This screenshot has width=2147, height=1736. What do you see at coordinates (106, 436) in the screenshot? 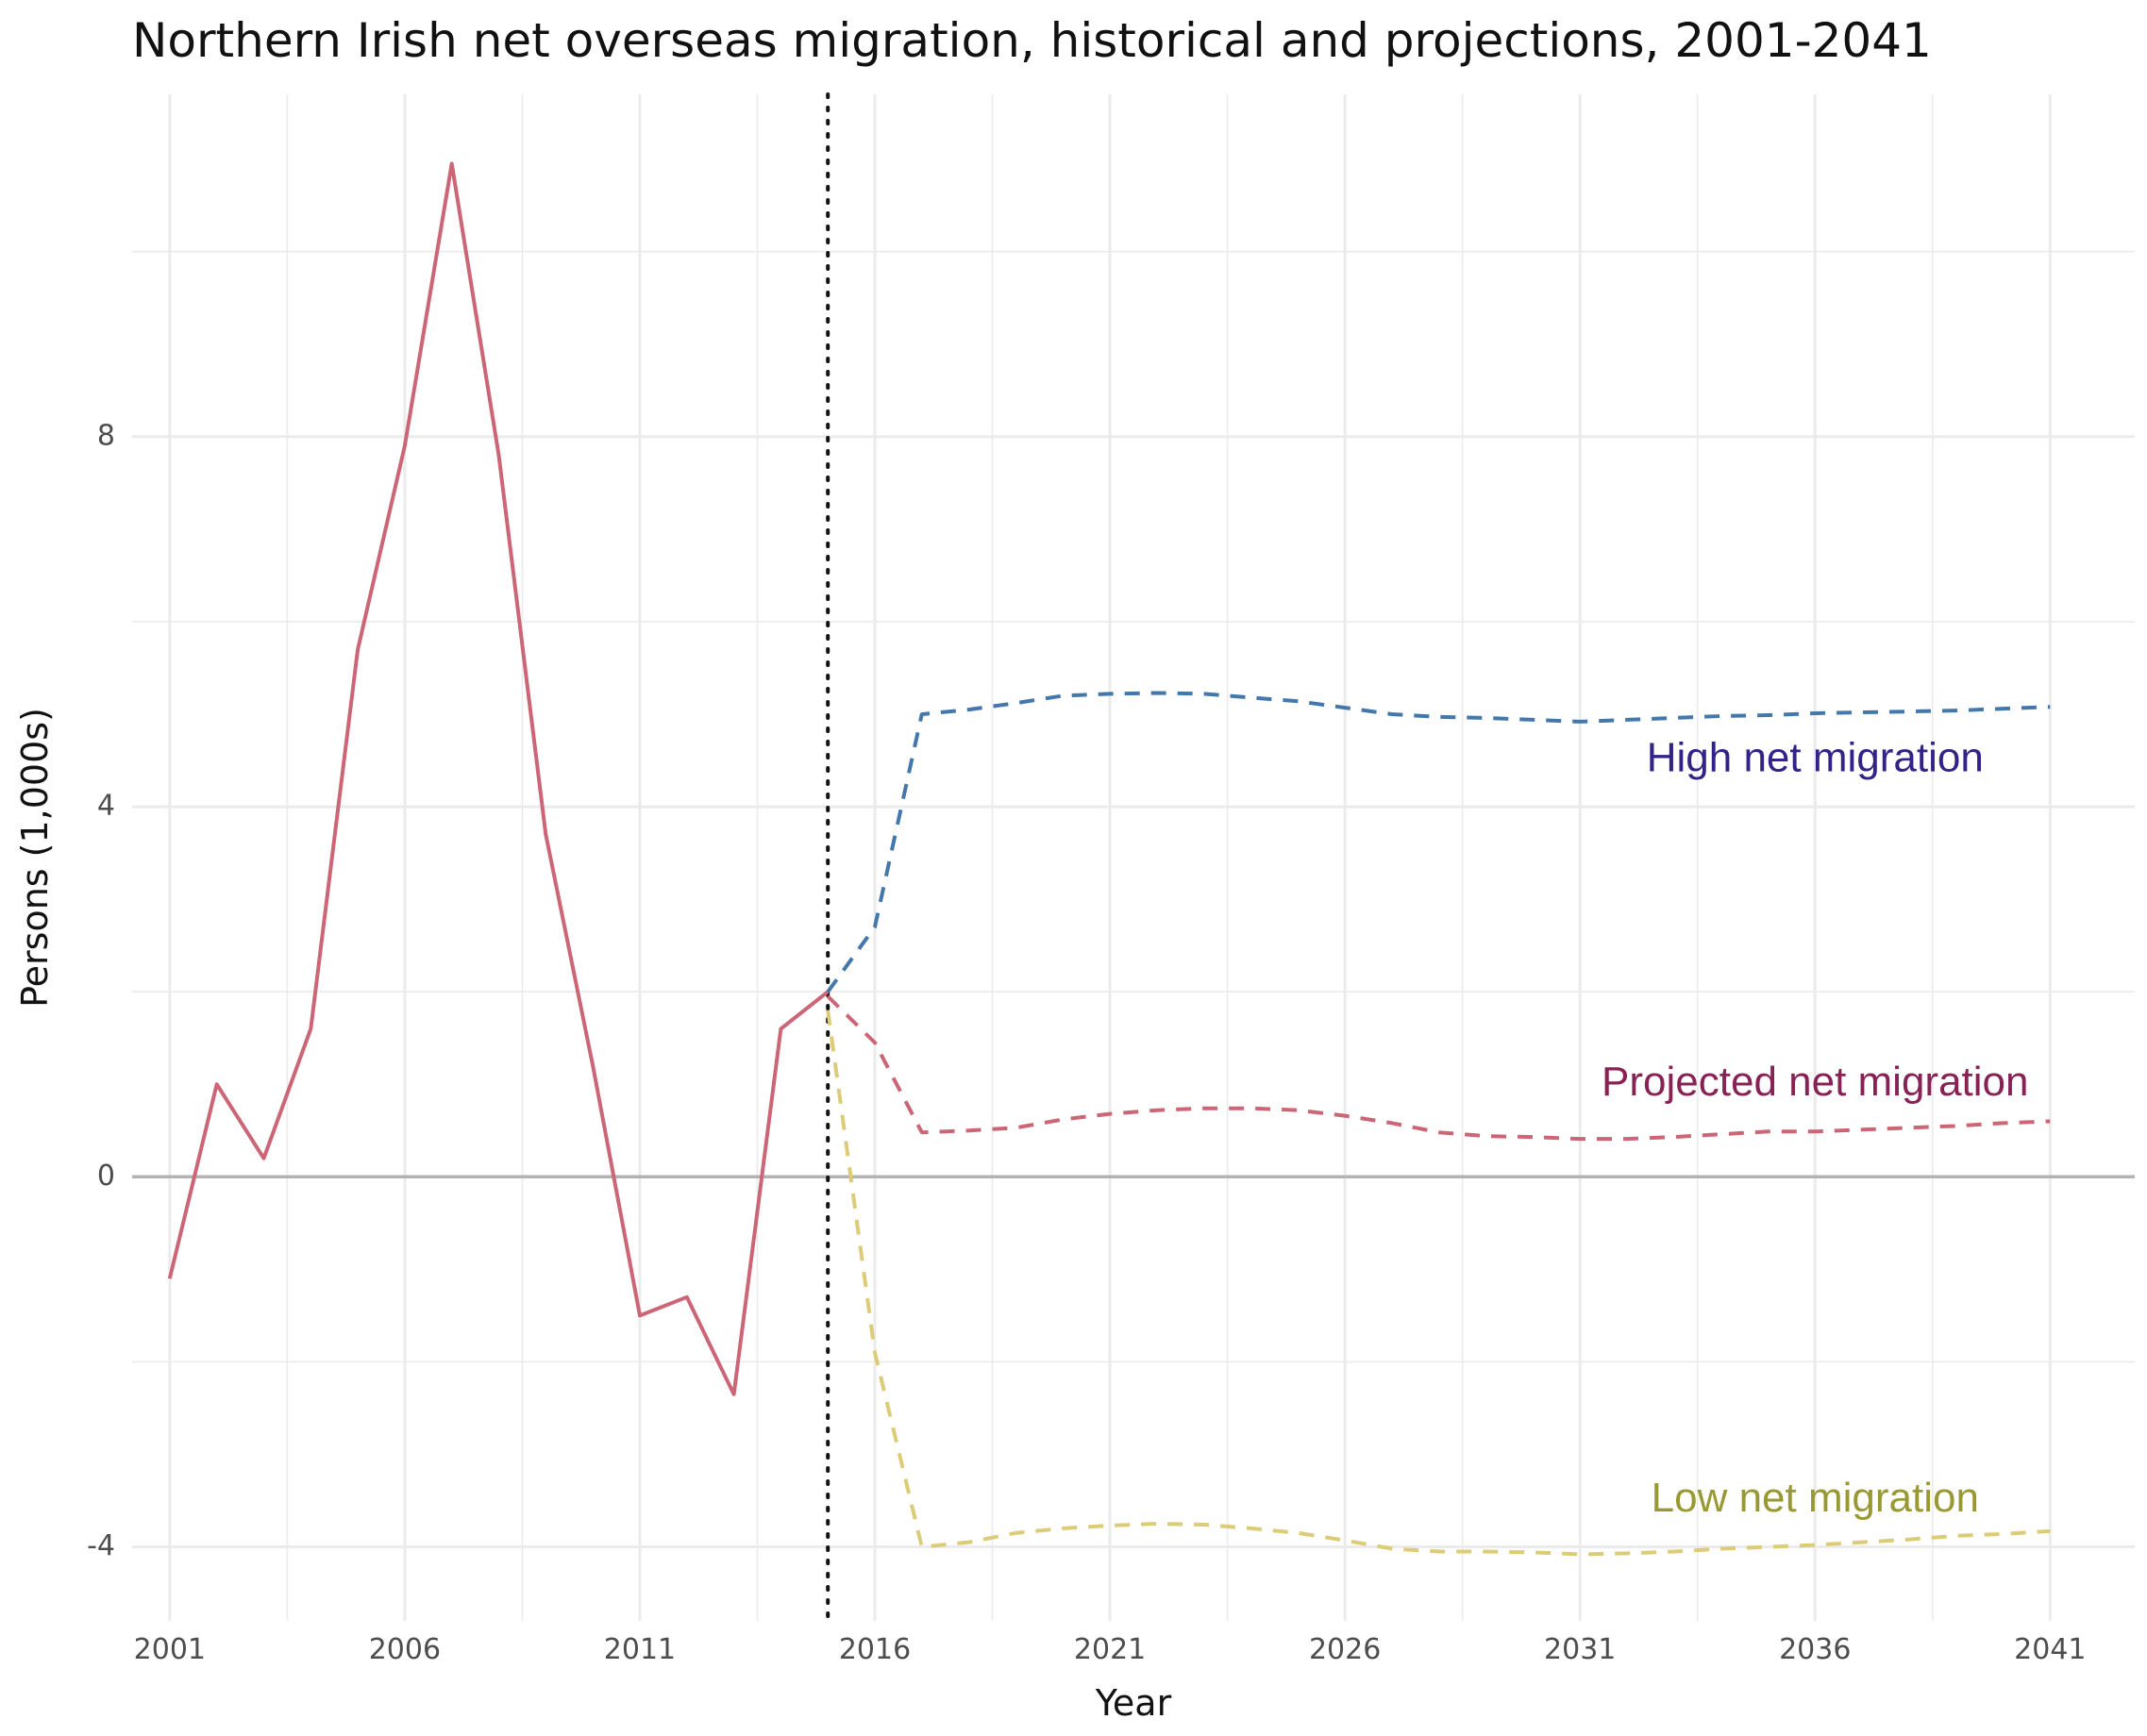
I see `y-tick-label: 8` at bounding box center [106, 436].